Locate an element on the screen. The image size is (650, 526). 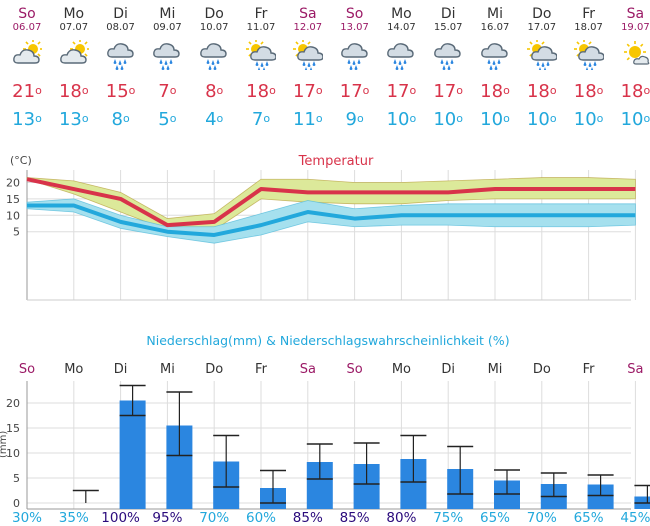
day-column: Mo 07.07 18o 13o is located at coordinates (74, 65).